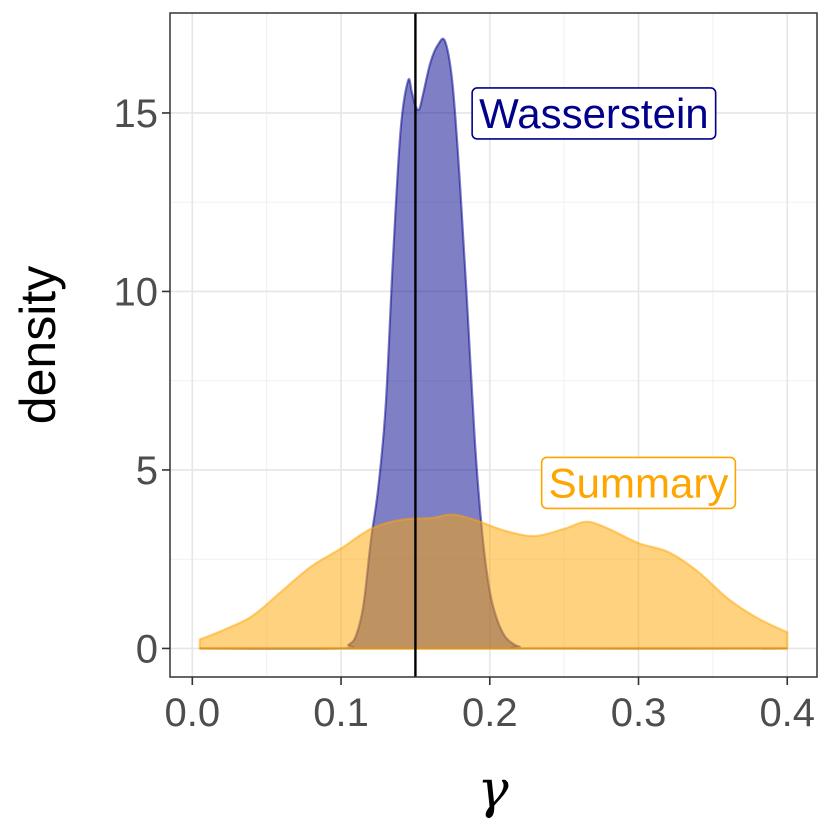  I want to click on x-tick-label: 0.1, so click(341, 713).